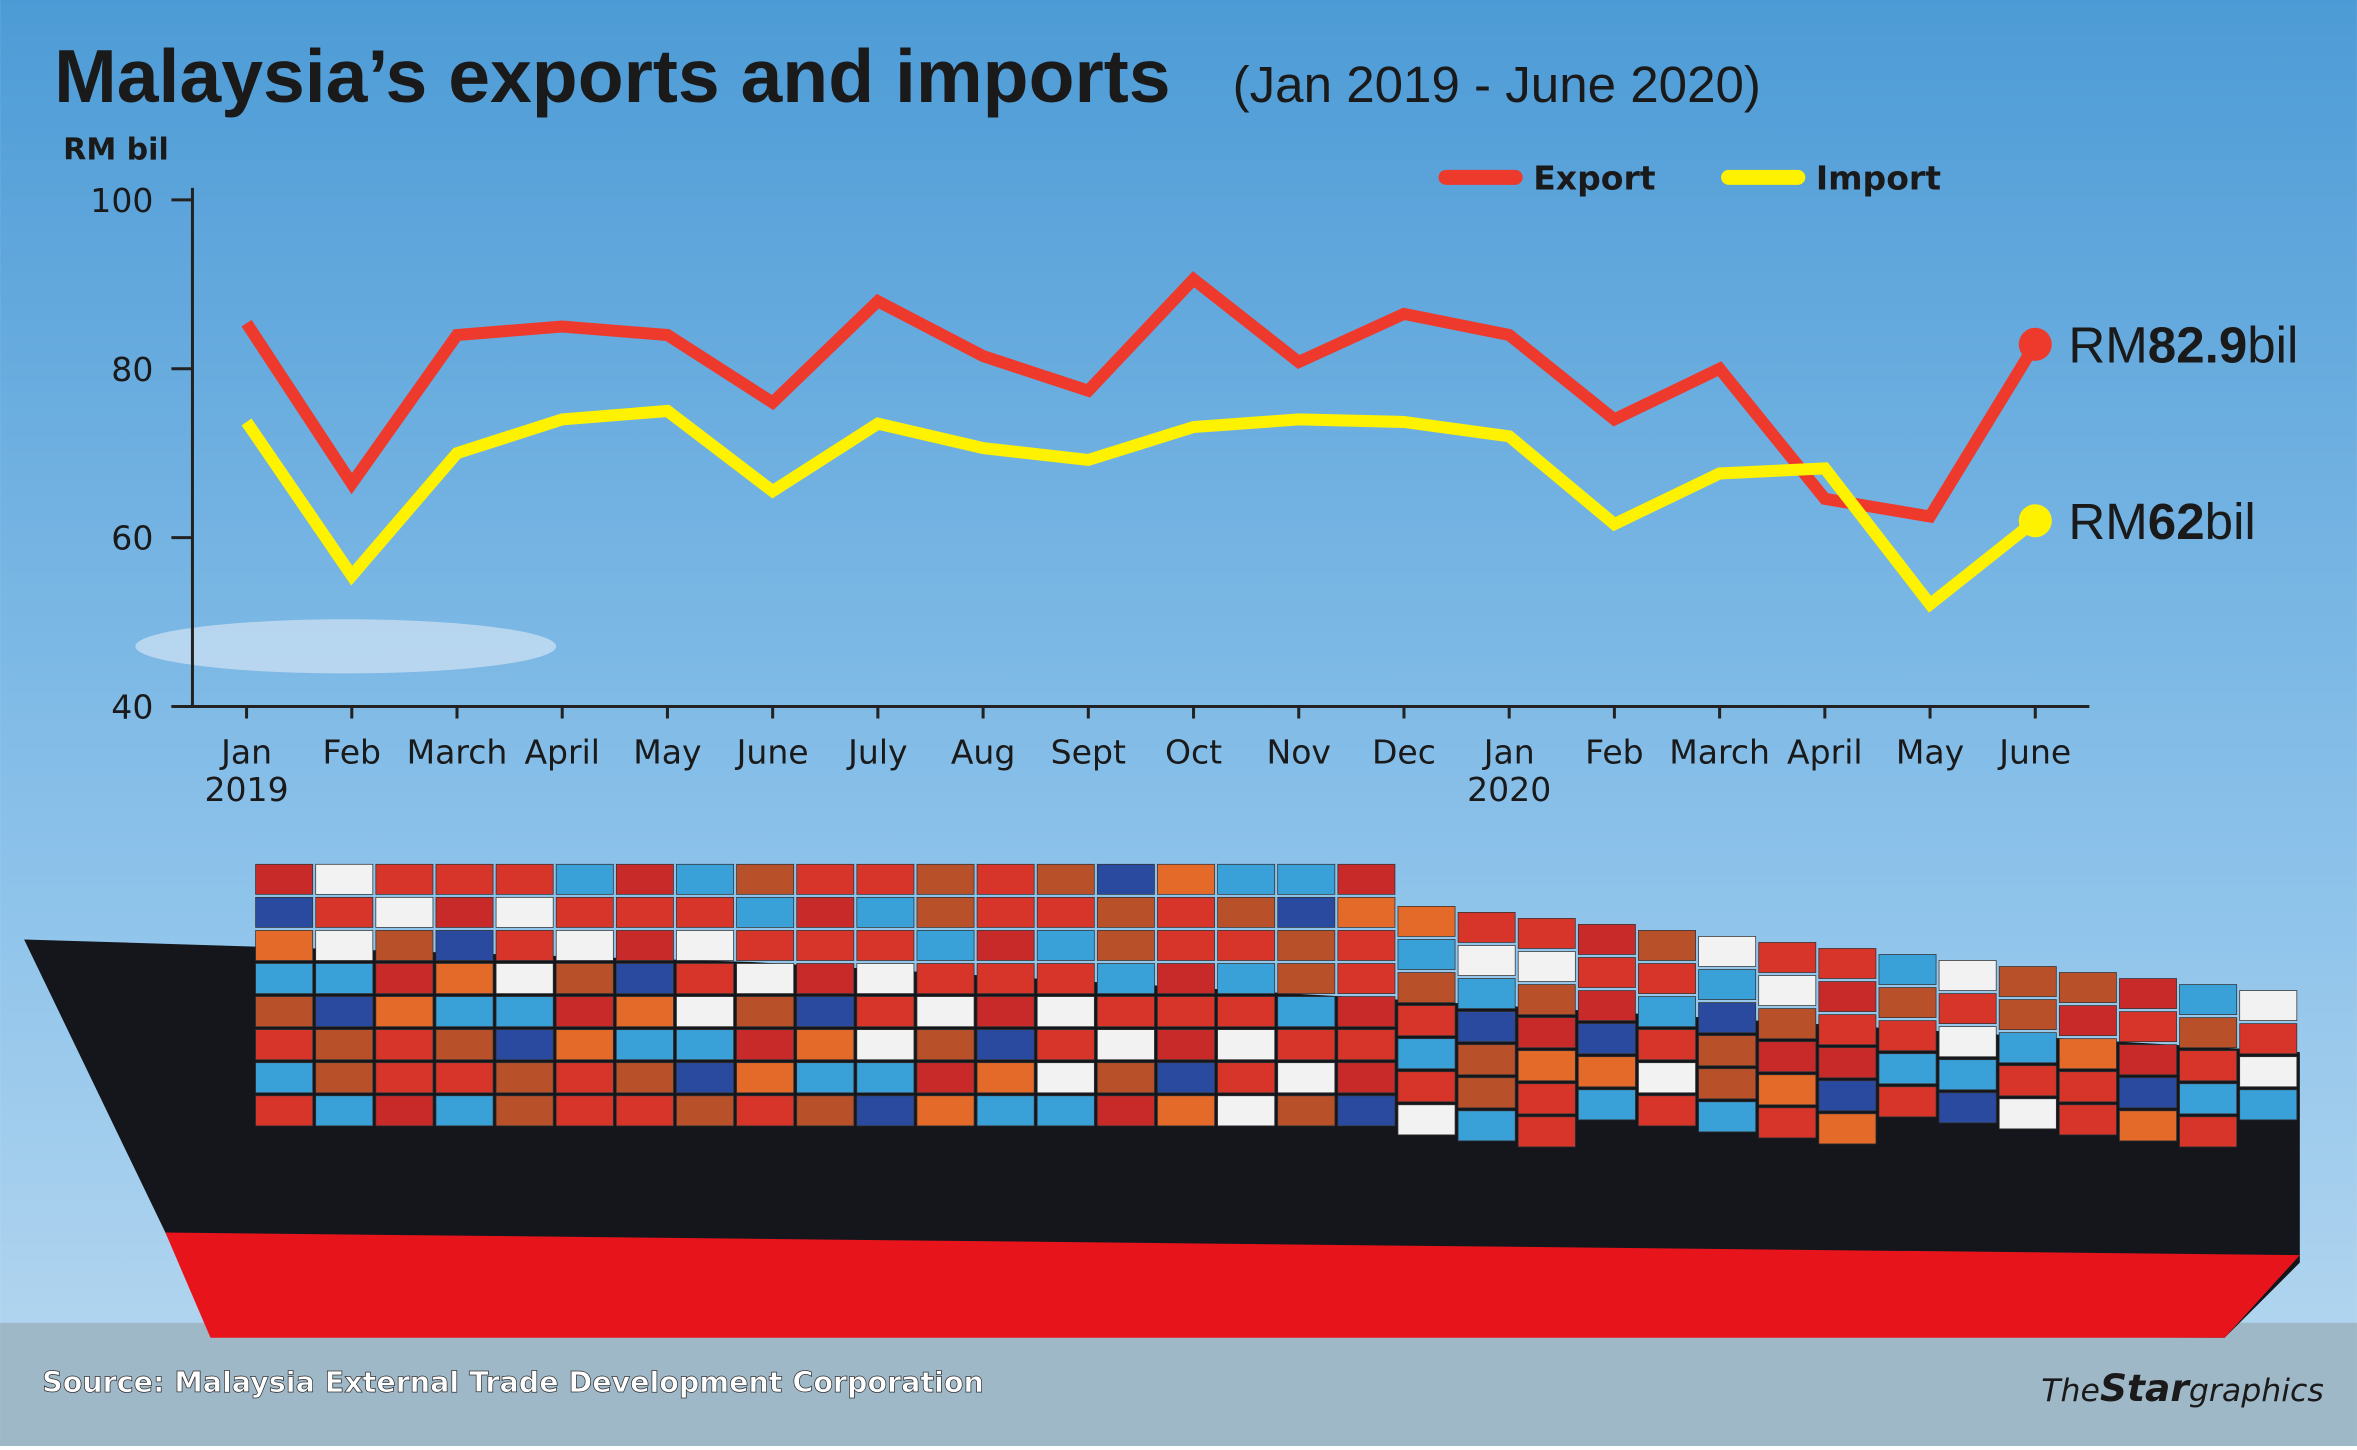 Image resolution: width=2357 pixels, height=1450 pixels. What do you see at coordinates (1088, 752) in the screenshot?
I see `x-tick-label-line: Sept` at bounding box center [1088, 752].